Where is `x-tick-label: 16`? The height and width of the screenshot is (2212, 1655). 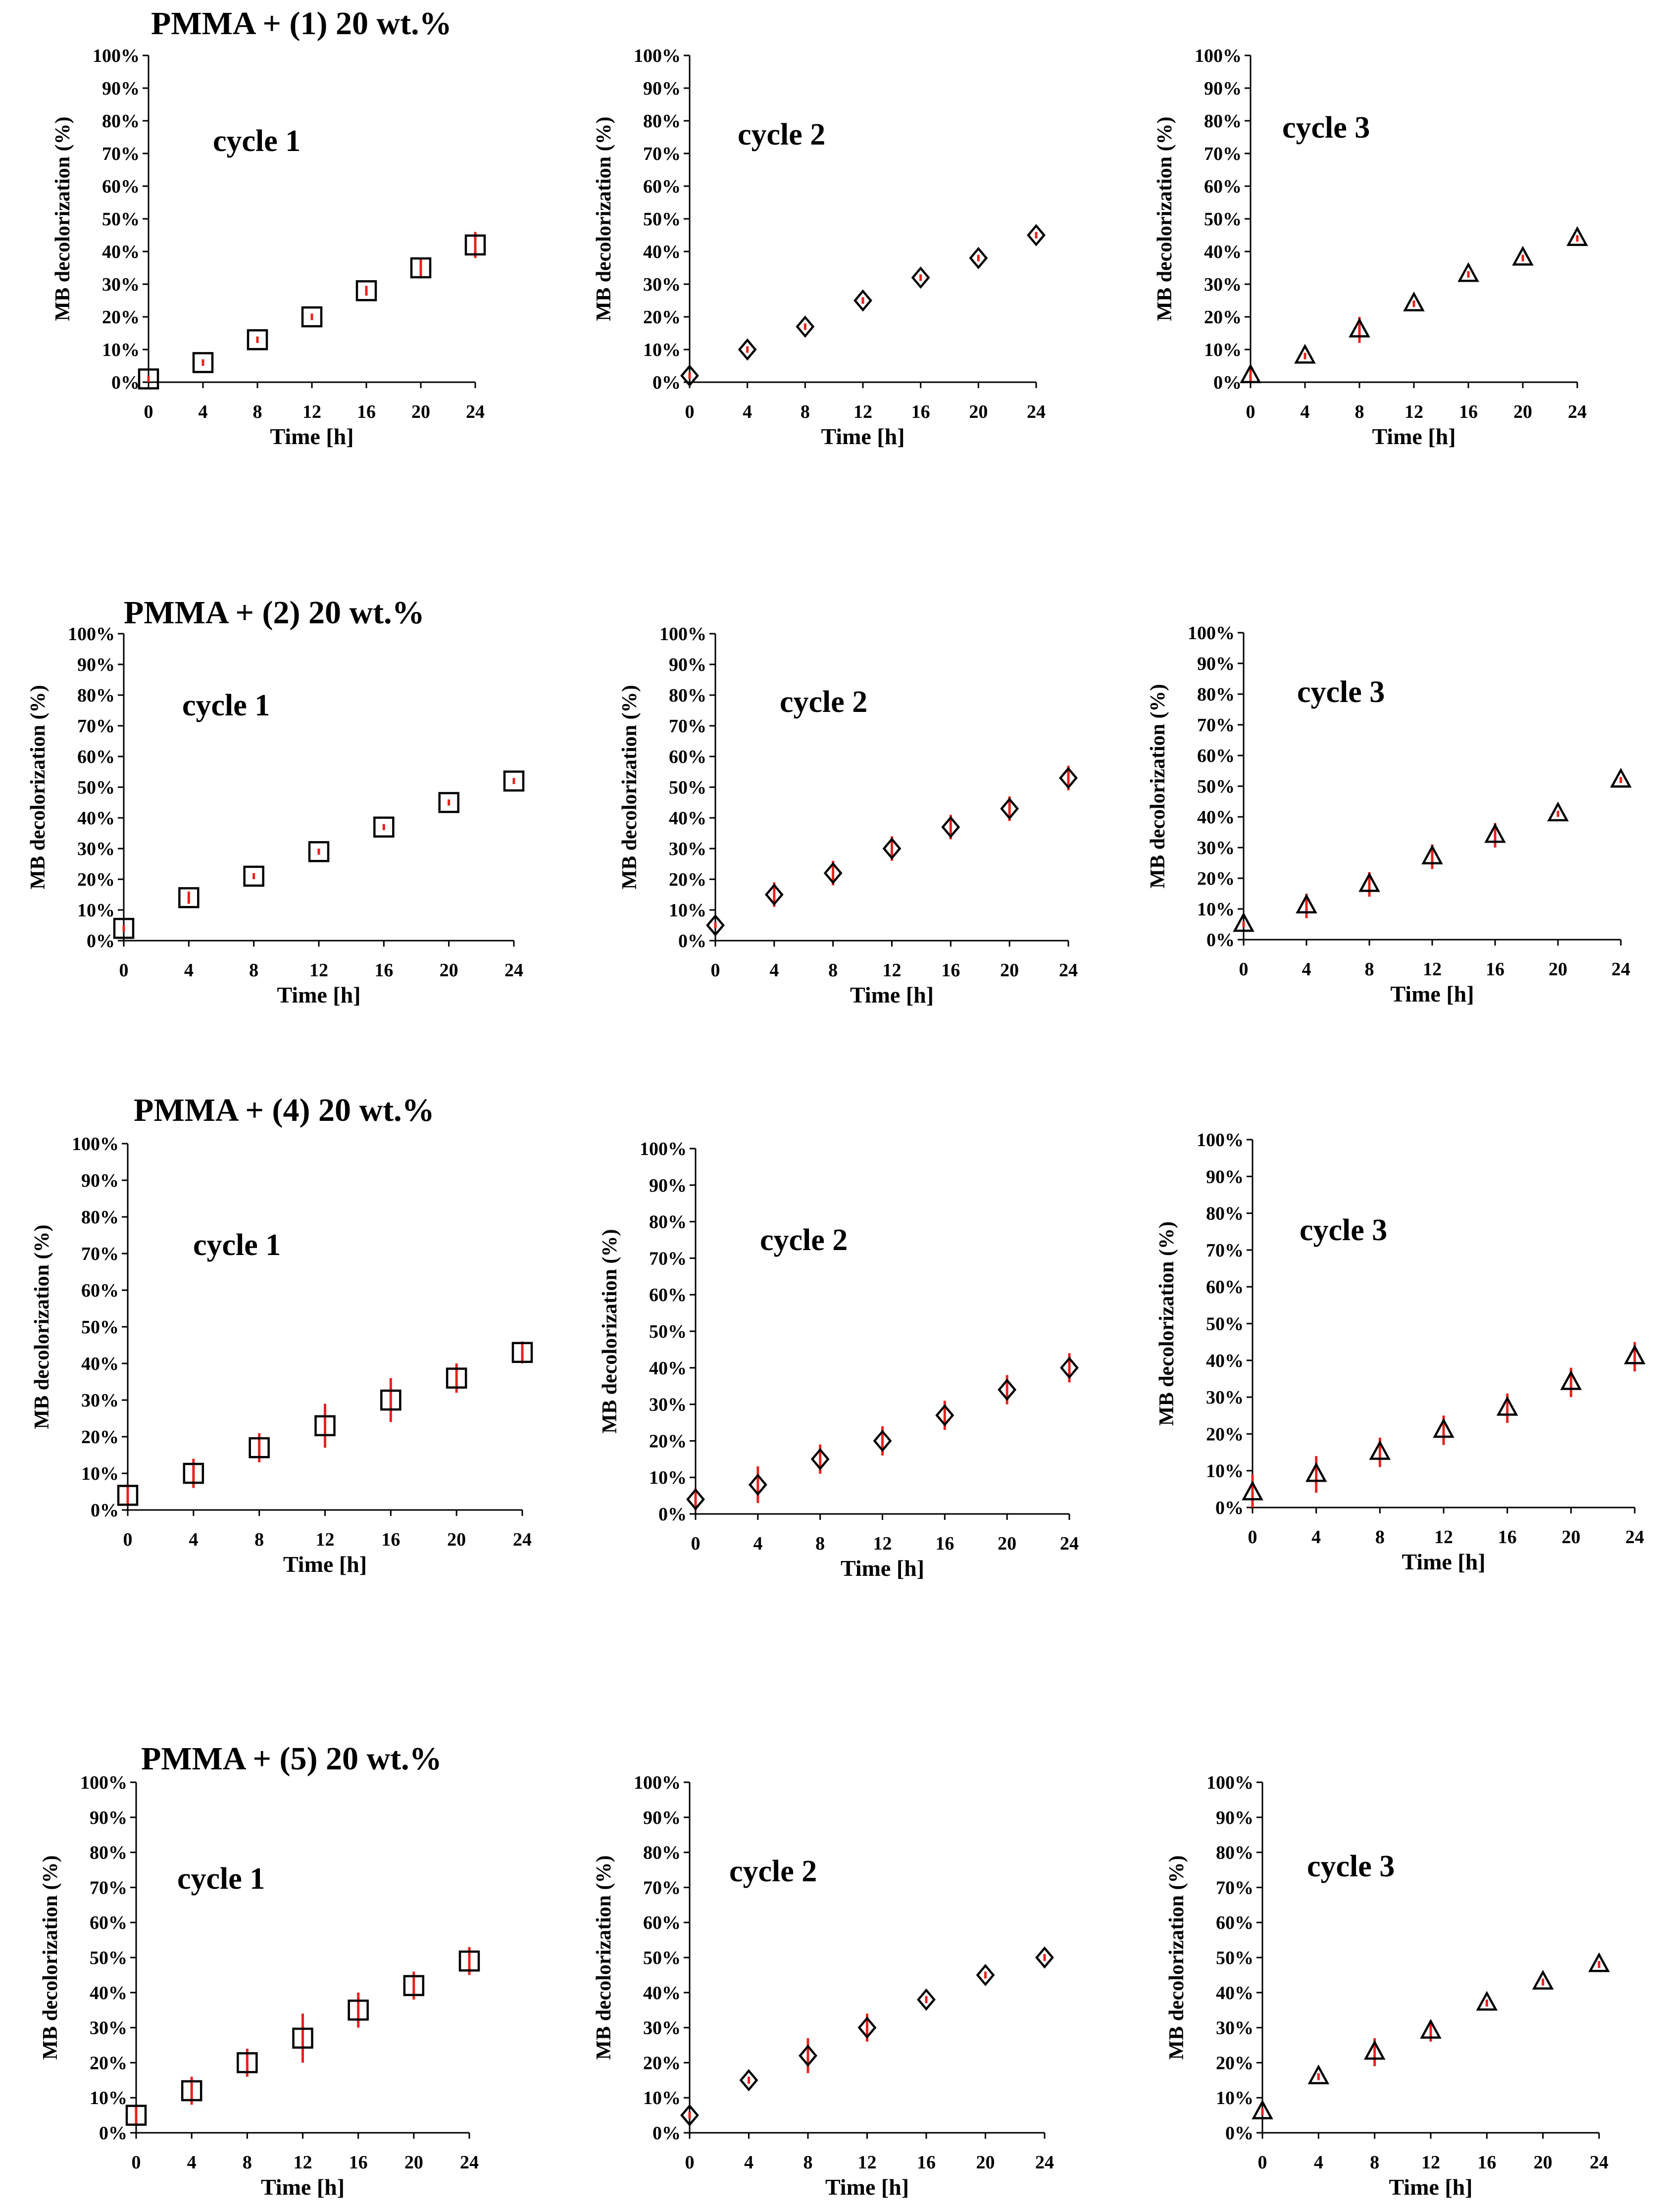
x-tick-label: 16 is located at coordinates (1508, 1537).